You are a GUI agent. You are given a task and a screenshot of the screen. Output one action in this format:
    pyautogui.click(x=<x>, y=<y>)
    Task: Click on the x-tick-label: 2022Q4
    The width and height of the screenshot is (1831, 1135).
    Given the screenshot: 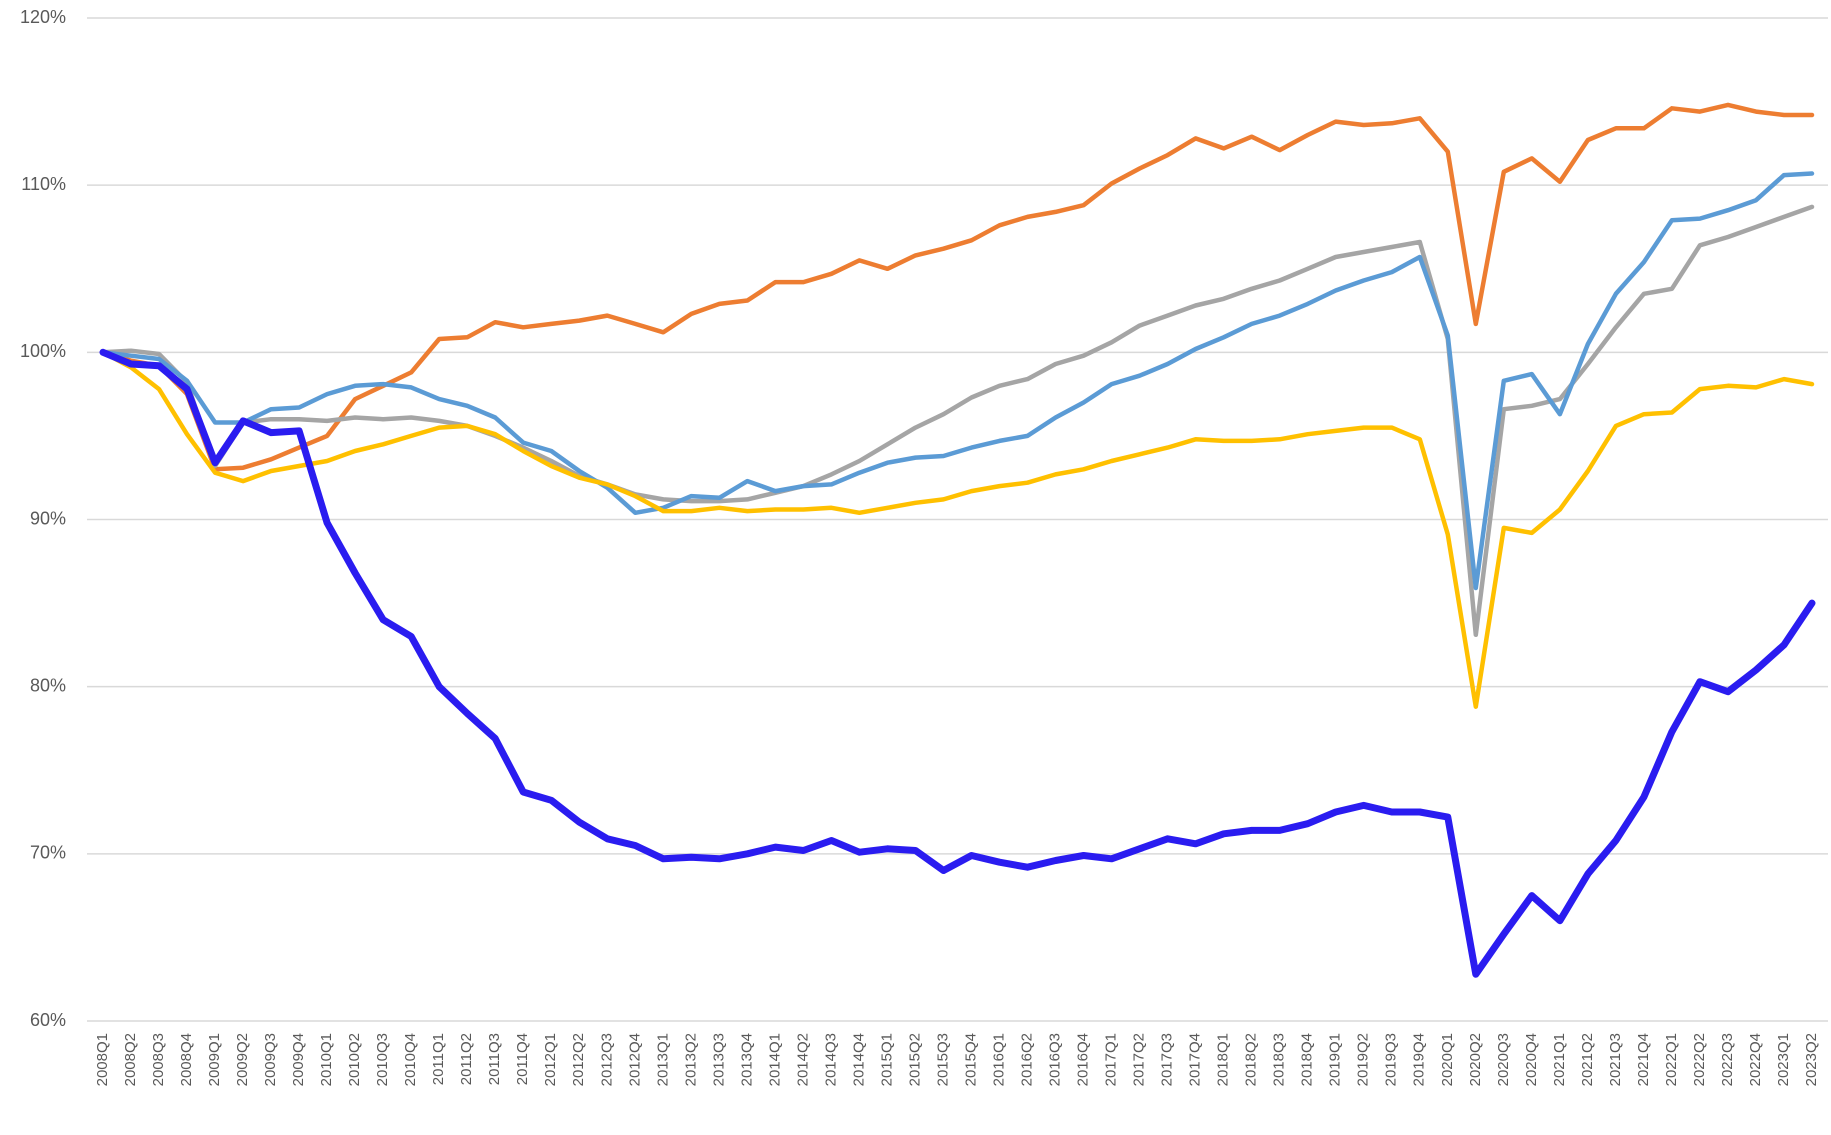 What is the action you would take?
    pyautogui.click(x=1755, y=1059)
    